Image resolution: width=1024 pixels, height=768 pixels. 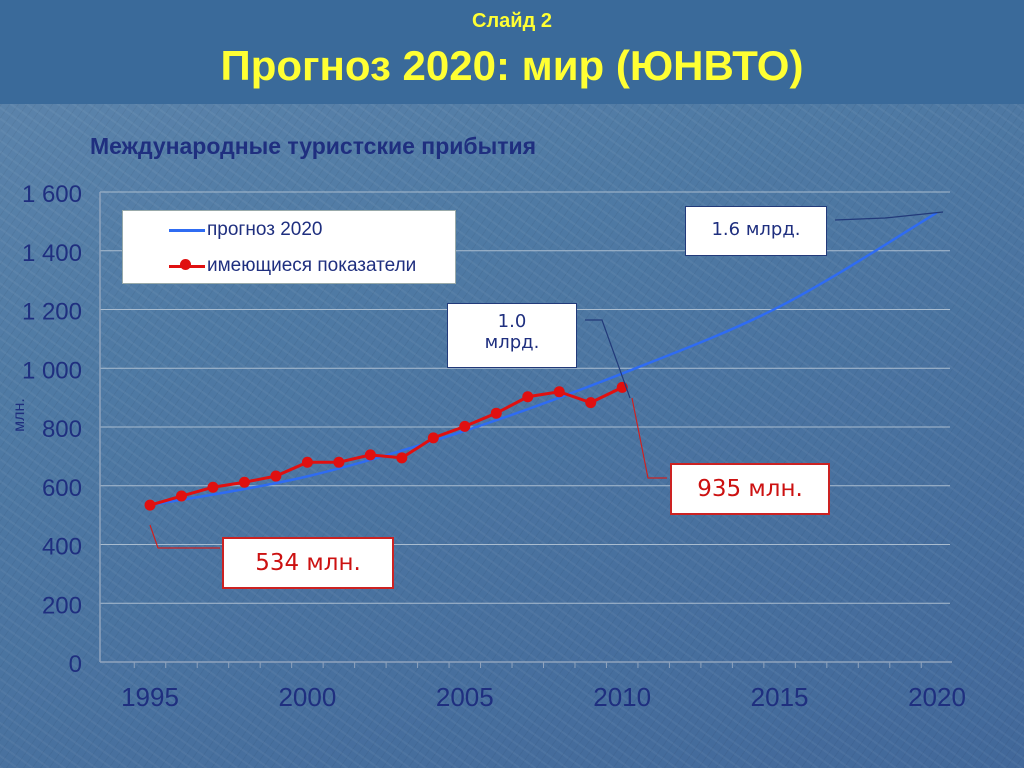 I want to click on actual-point-1995, so click(x=150, y=505).